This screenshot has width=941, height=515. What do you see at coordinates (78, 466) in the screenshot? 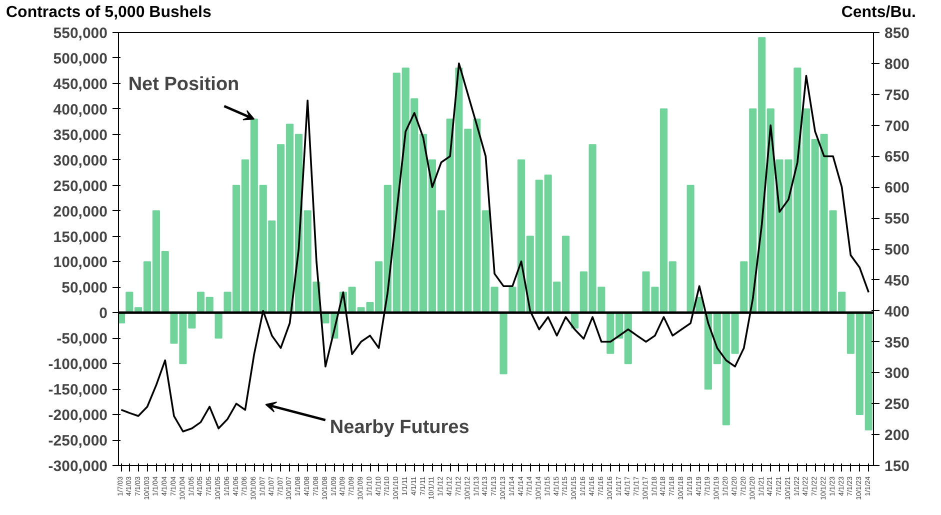
I see `y-tick-label: -300,000` at bounding box center [78, 466].